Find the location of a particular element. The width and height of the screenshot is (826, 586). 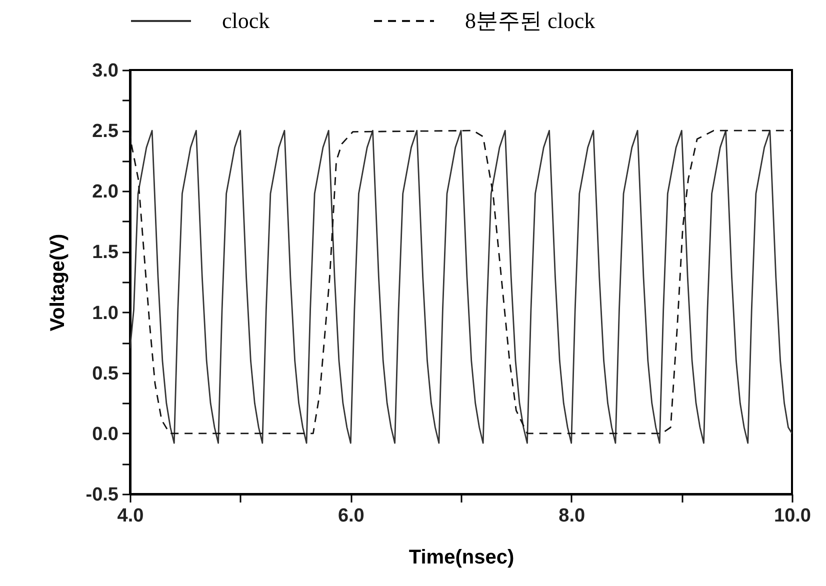

y-tick-label: 2.0 is located at coordinates (105, 192).